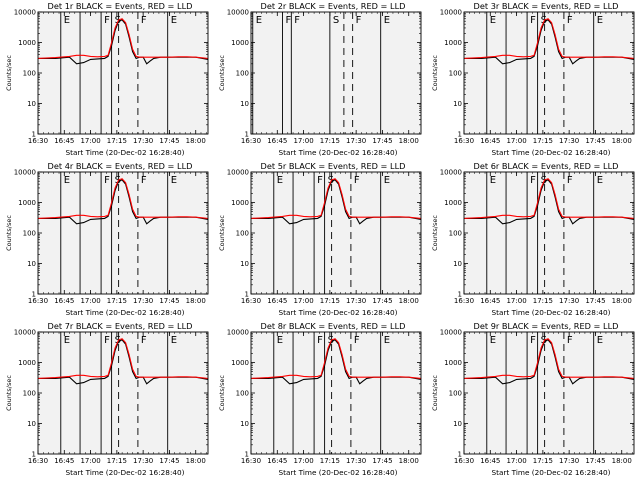 This screenshot has height=480, width=640. I want to click on panel-title: Det 1r BLACK = Events, RED = LLD, so click(120, 6).